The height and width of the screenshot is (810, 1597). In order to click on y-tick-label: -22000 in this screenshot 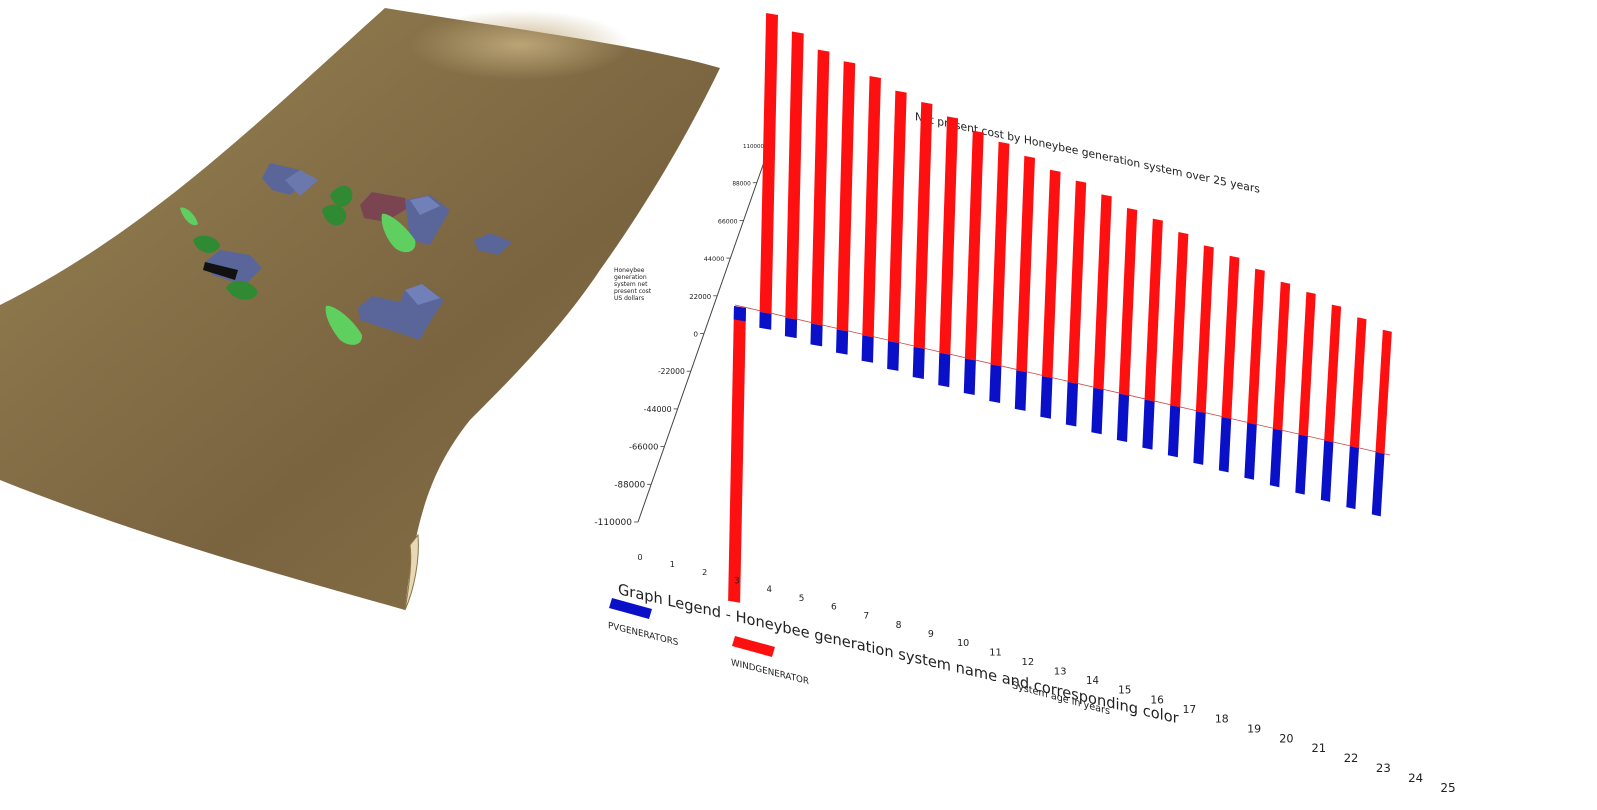, I will do `click(671, 371)`.